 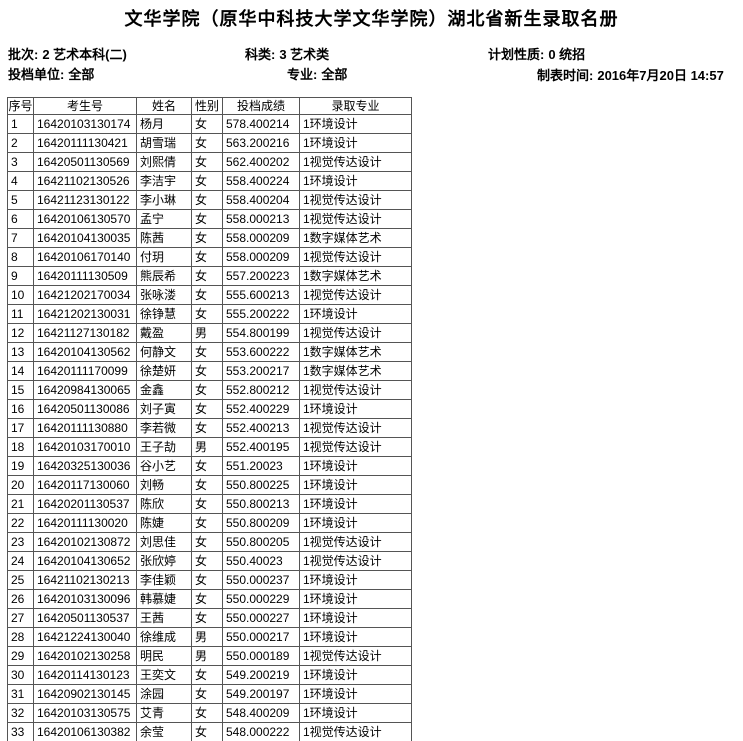 I want to click on table-row: 4 16421102130526 李洁宇女 558.400224 1环境设计, so click(x=209, y=181).